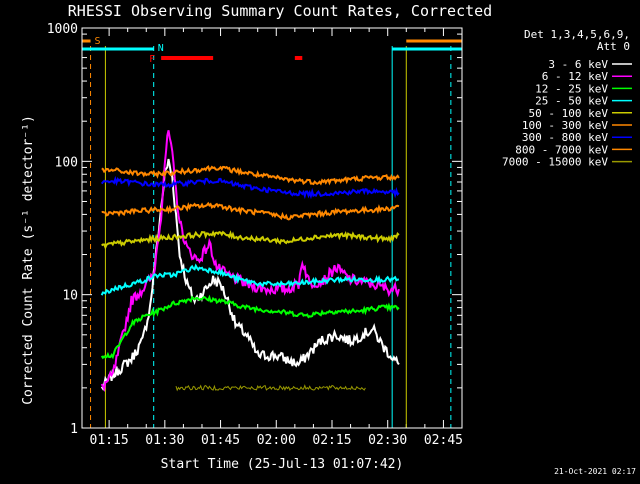  Describe the element at coordinates (152, 59) in the screenshot. I see `flare-marker-label: F` at that location.